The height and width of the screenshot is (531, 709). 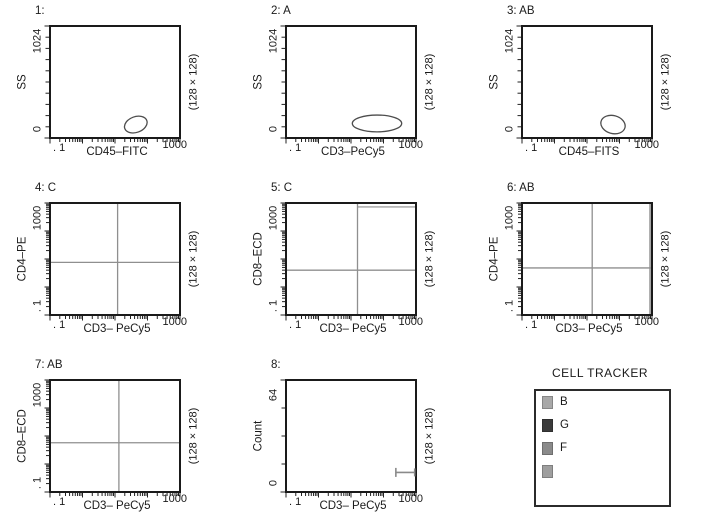 I want to click on panel-title: 3: AB, so click(x=521, y=11).